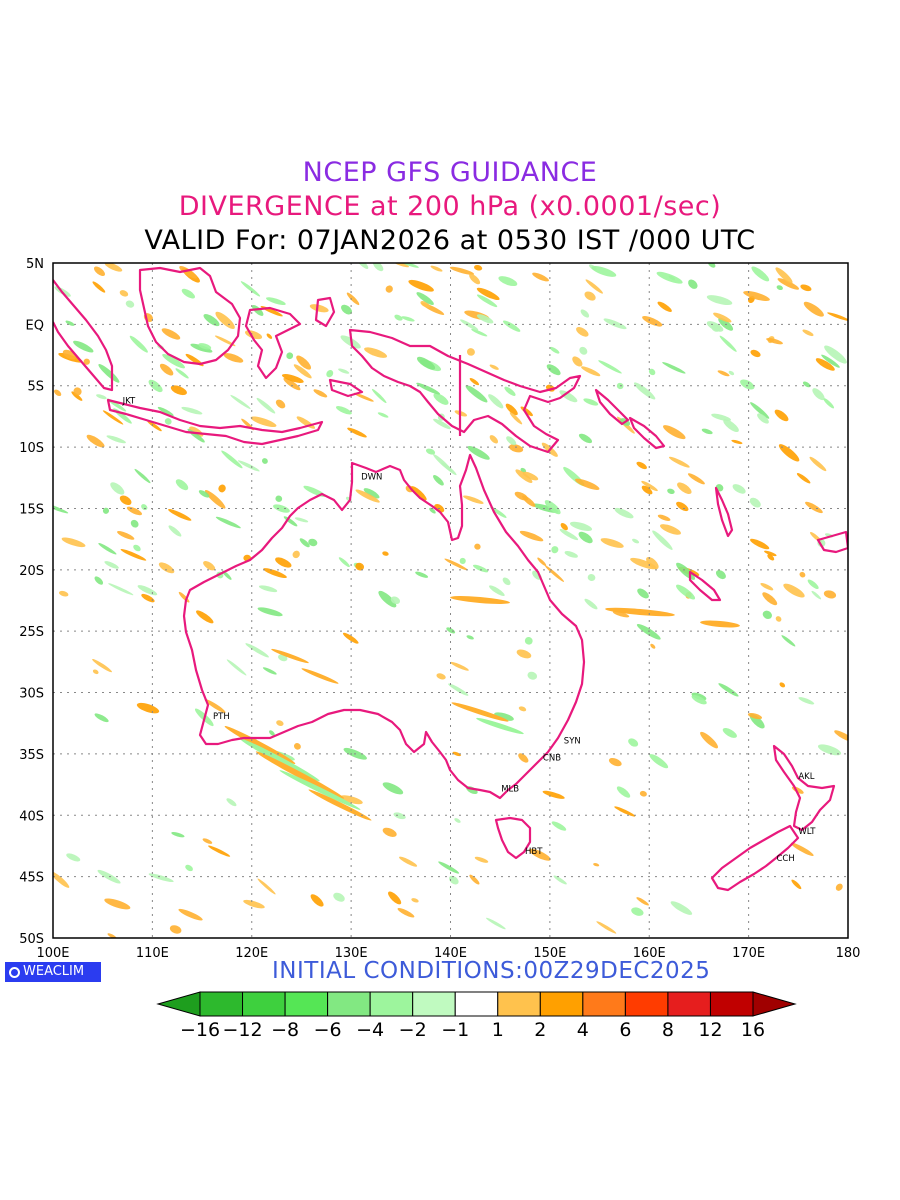 The width and height of the screenshot is (900, 1200). I want to click on legend-label: 1, so click(498, 1030).